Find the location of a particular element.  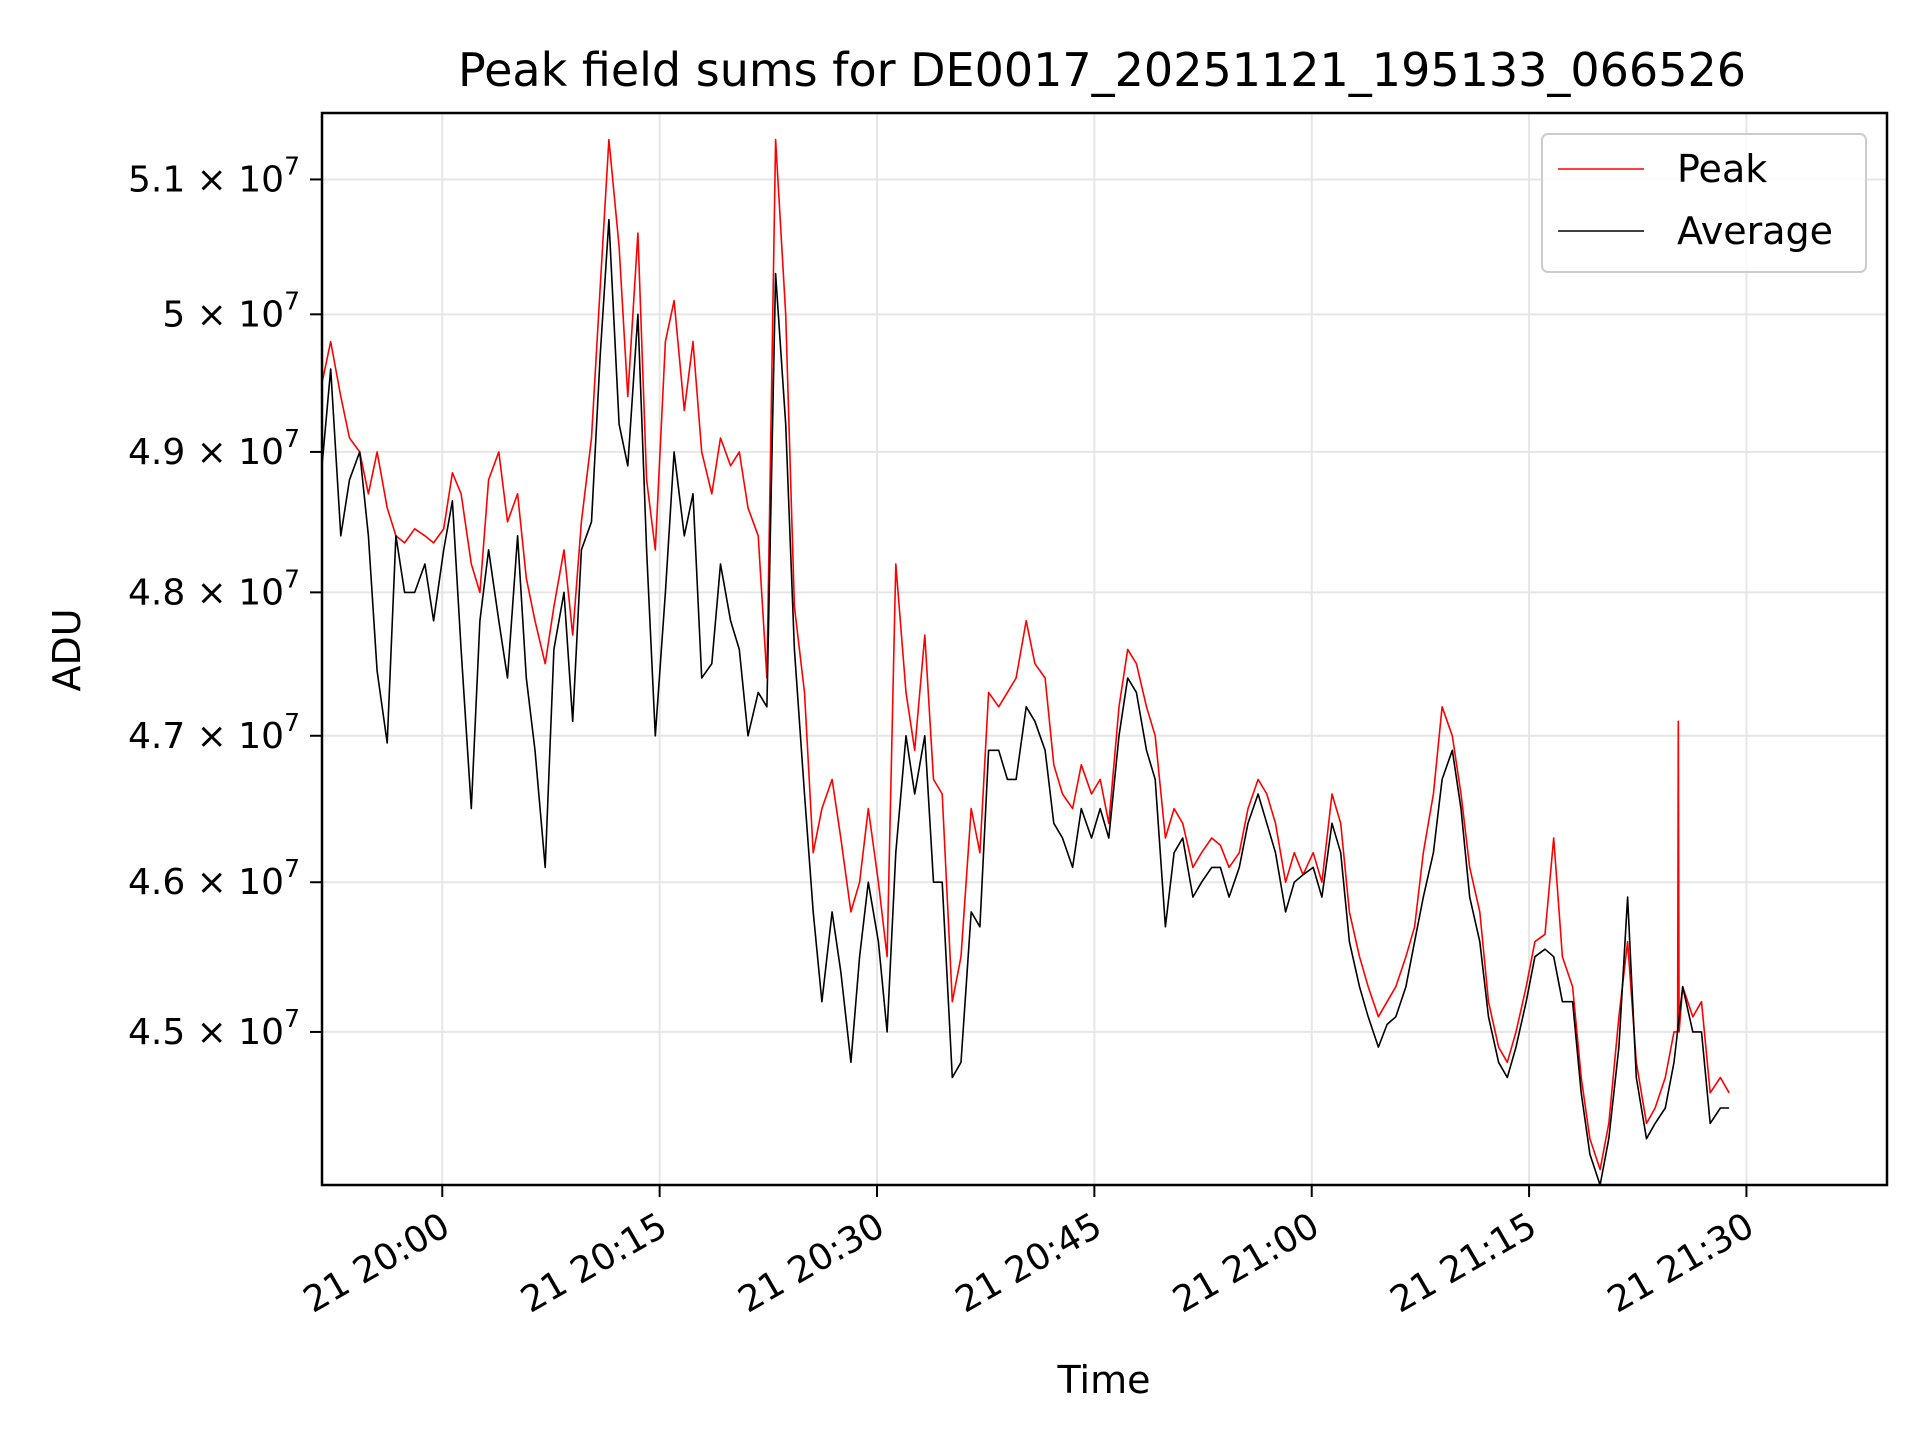

y-axis-label: ADU is located at coordinates (67, 649).